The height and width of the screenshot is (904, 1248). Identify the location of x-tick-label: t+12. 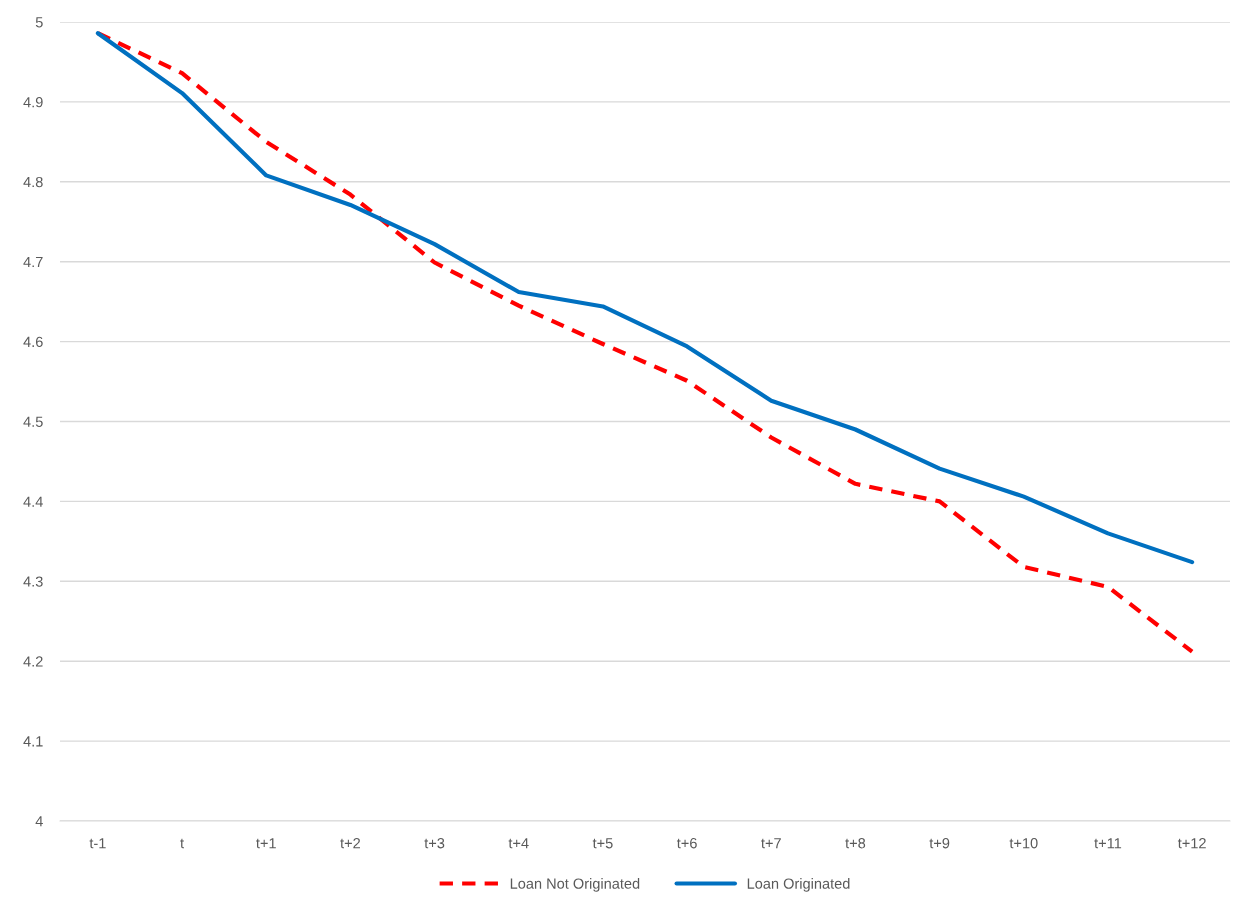
(1191, 843).